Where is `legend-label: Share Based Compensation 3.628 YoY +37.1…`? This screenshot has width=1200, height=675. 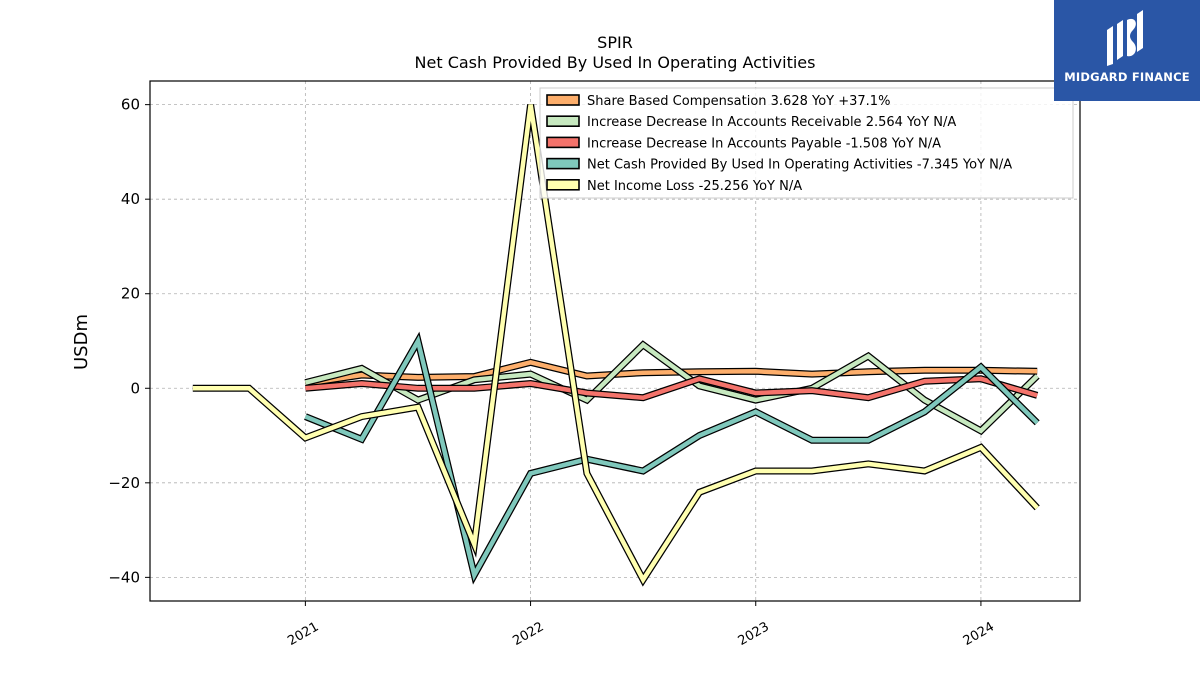 legend-label: Share Based Compensation 3.628 YoY +37.1… is located at coordinates (738, 101).